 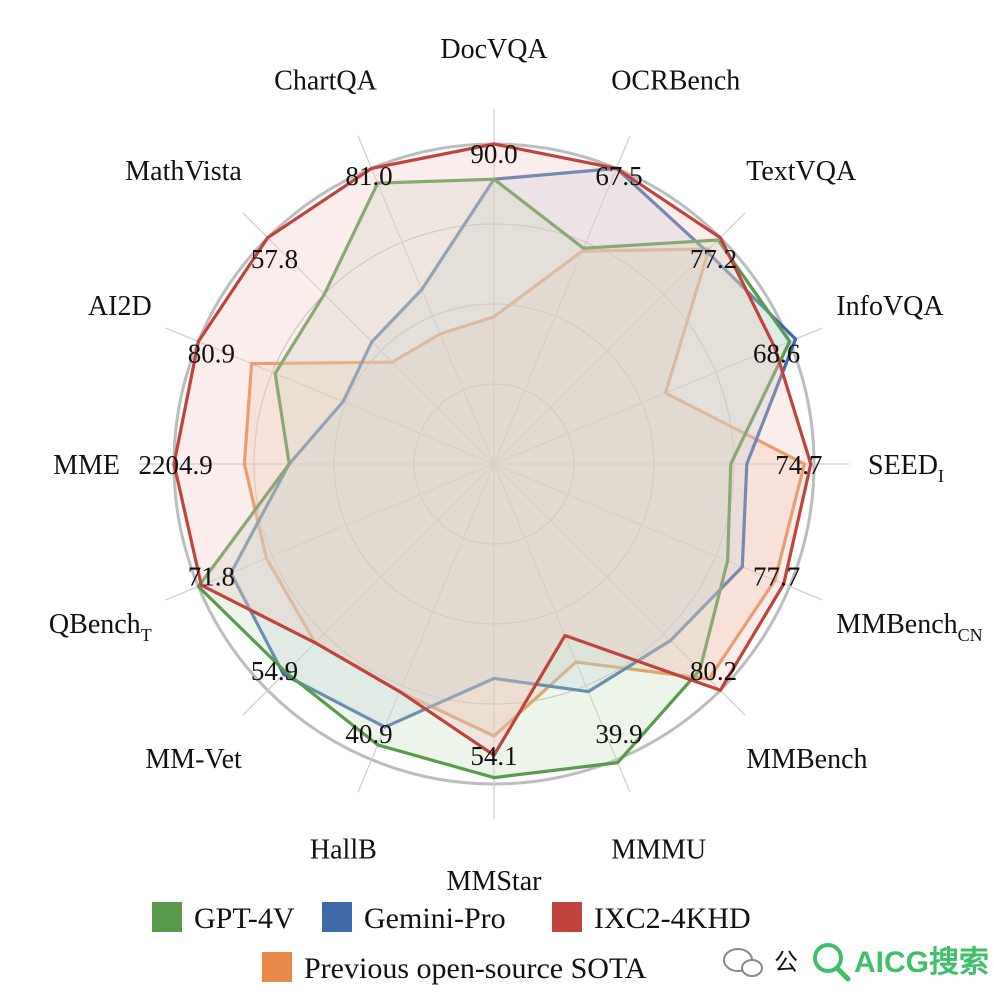 What do you see at coordinates (86, 465) in the screenshot?
I see `axis-label-13: MME` at bounding box center [86, 465].